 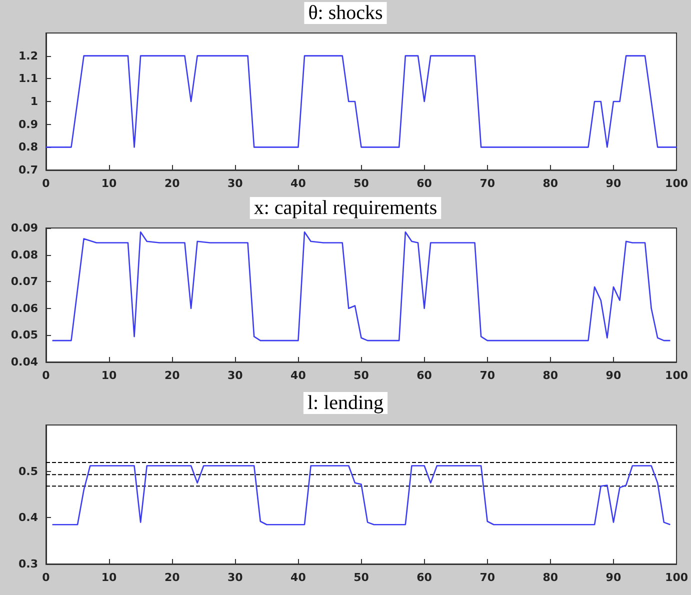 What do you see at coordinates (345, 403) in the screenshot?
I see `chart-title: l: lending` at bounding box center [345, 403].